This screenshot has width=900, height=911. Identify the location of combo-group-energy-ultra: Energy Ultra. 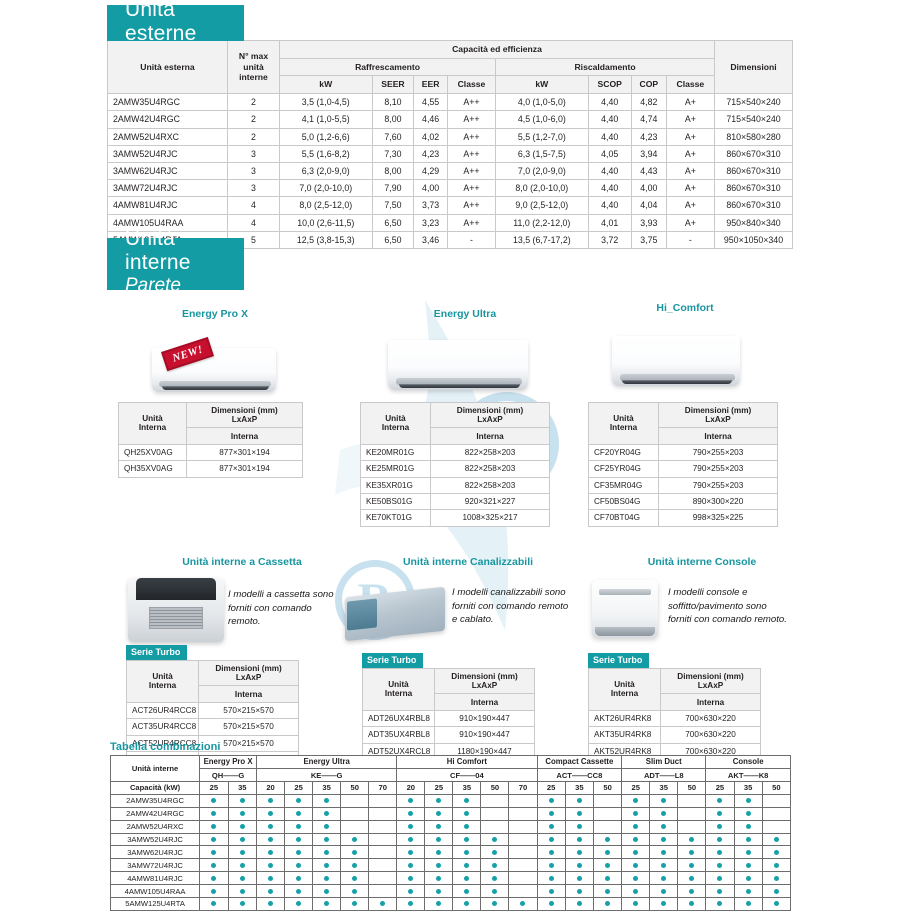
(327, 762).